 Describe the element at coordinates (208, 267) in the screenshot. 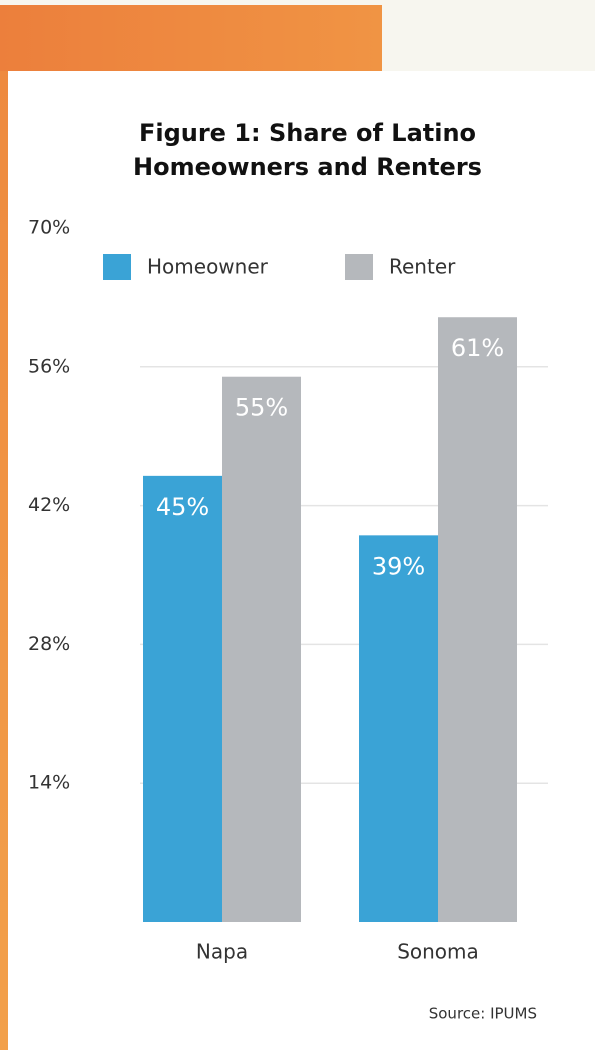

I see `legend-label: Homeowner` at that location.